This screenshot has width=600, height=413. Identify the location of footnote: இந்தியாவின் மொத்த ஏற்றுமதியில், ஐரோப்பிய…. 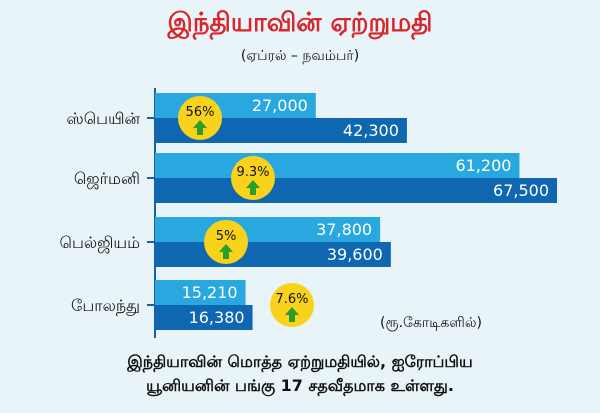
(300, 374).